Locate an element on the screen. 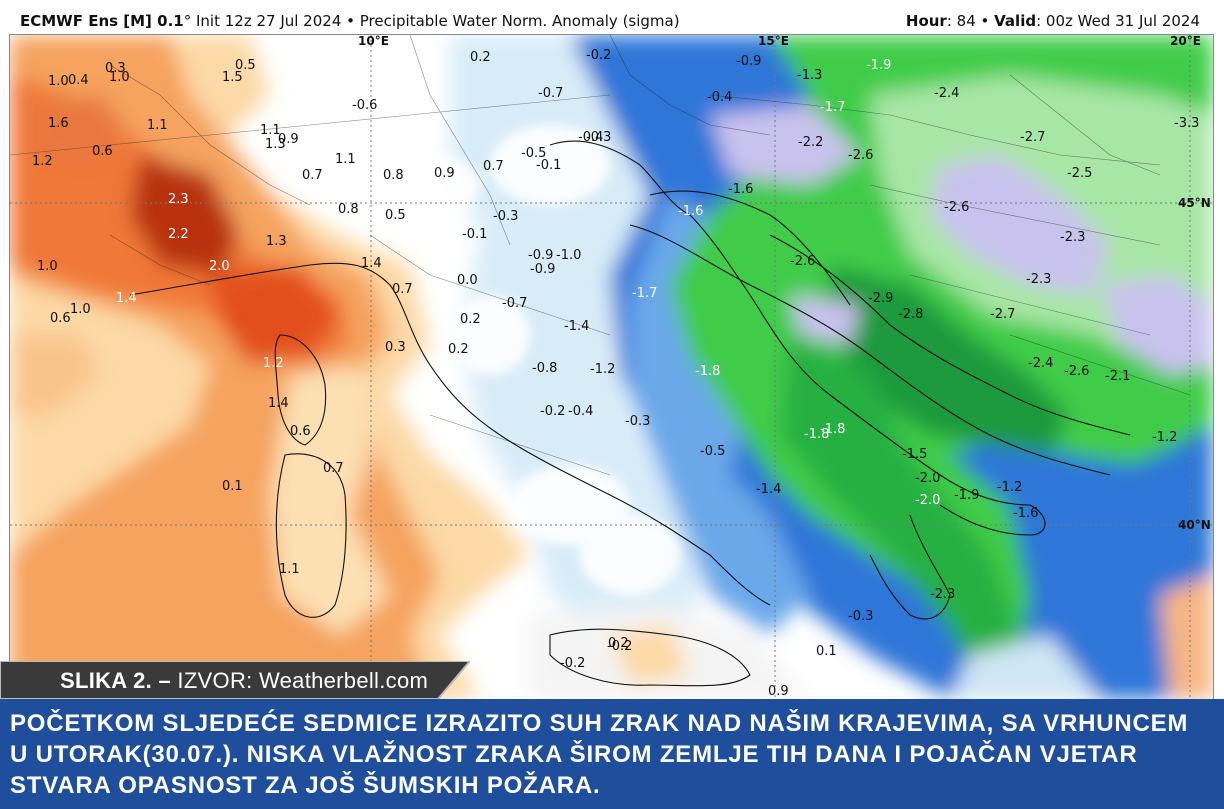 The width and height of the screenshot is (1224, 809). value-label: -1.3 is located at coordinates (809, 75).